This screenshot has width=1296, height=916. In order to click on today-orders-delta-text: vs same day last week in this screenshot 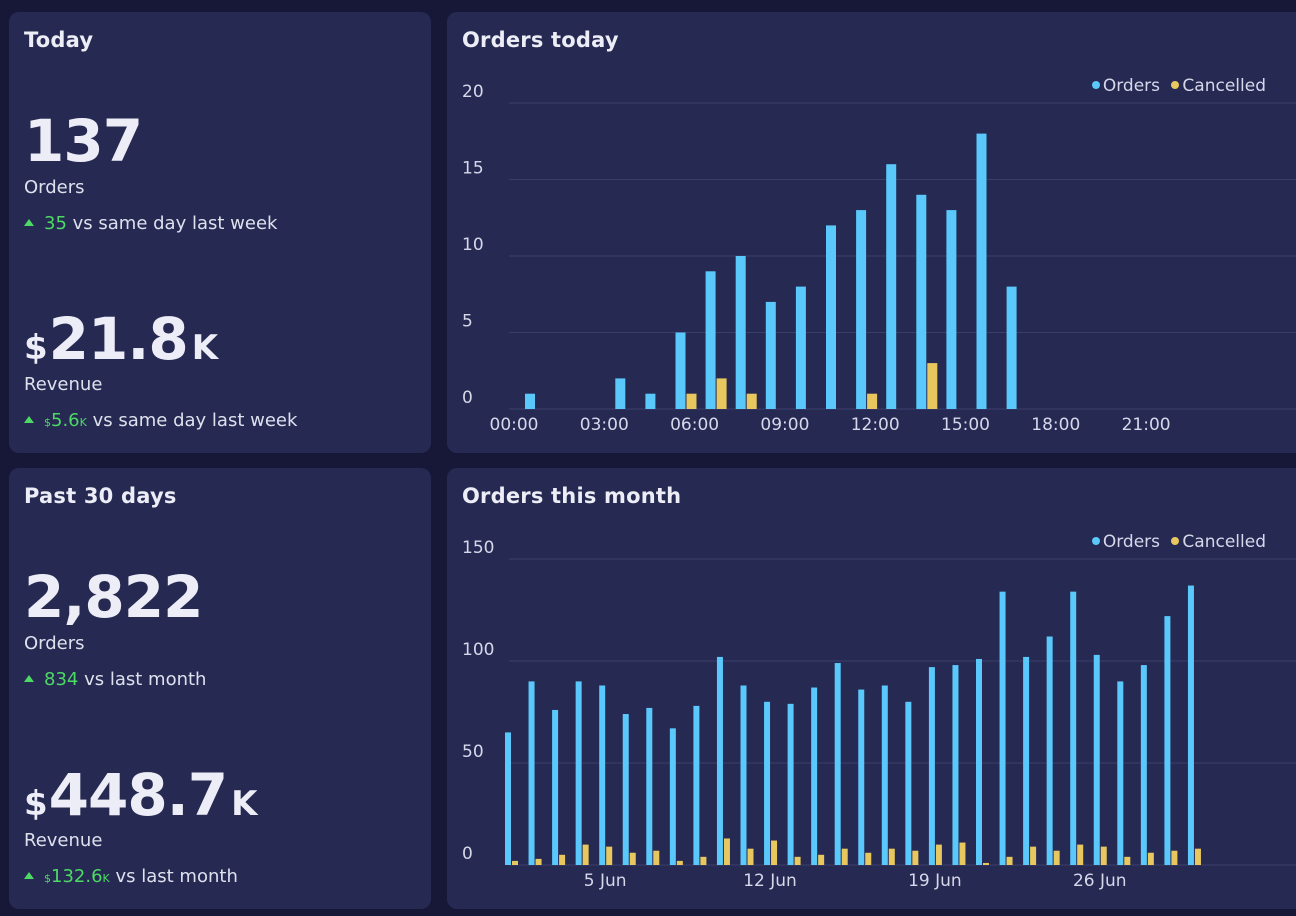, I will do `click(175, 223)`.